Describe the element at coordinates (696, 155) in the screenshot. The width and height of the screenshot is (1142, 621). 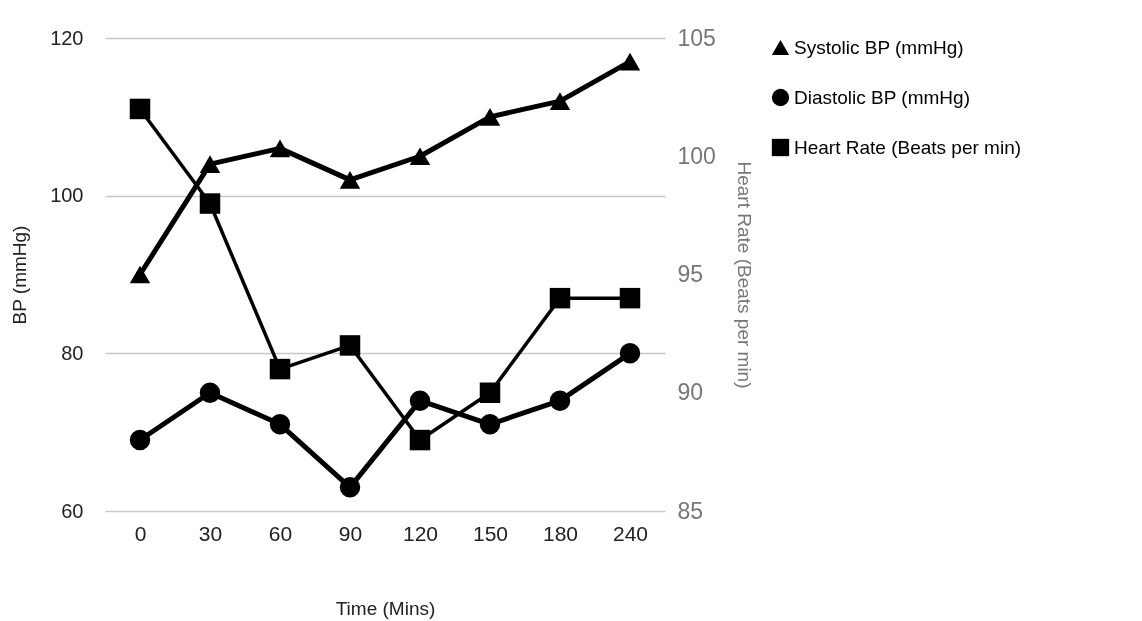
I see `y2-tick-label: 100` at that location.